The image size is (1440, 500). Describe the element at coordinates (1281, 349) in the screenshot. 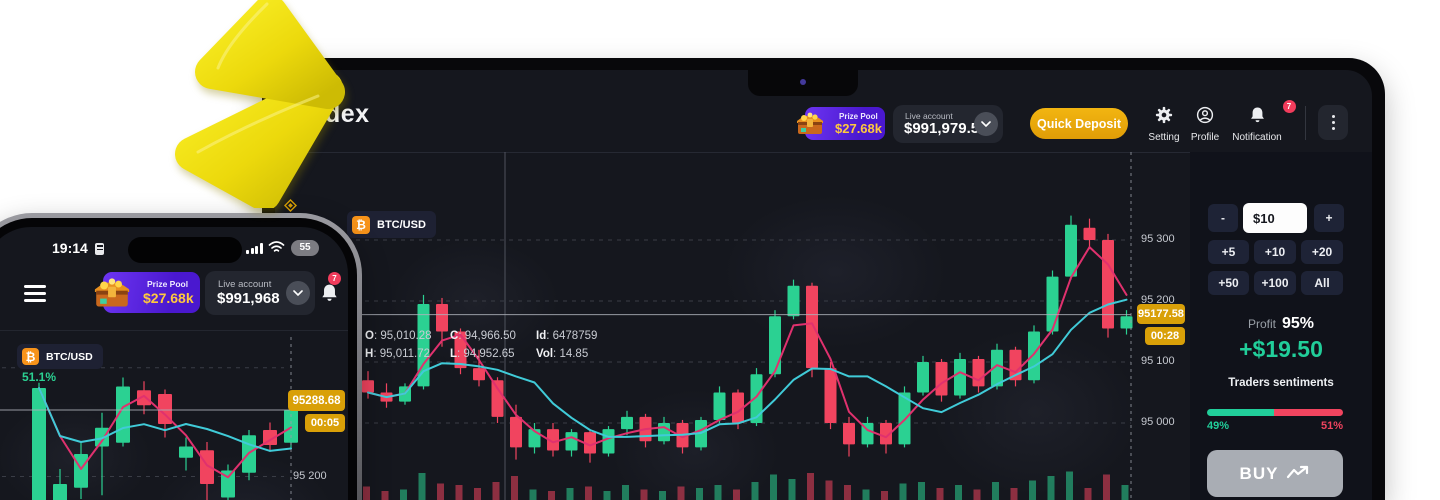

I see `profit-value: +$19.50` at that location.